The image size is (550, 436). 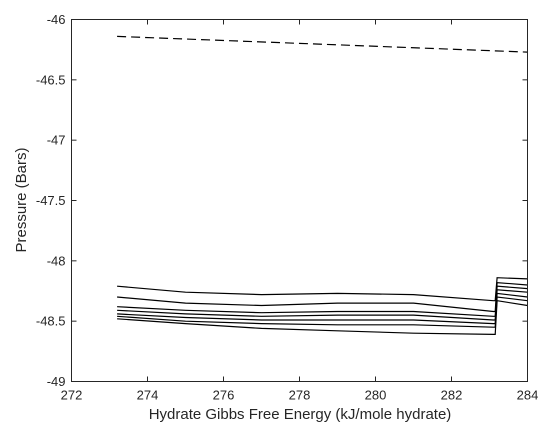 I want to click on y-tick-label: -48, so click(x=56, y=260).